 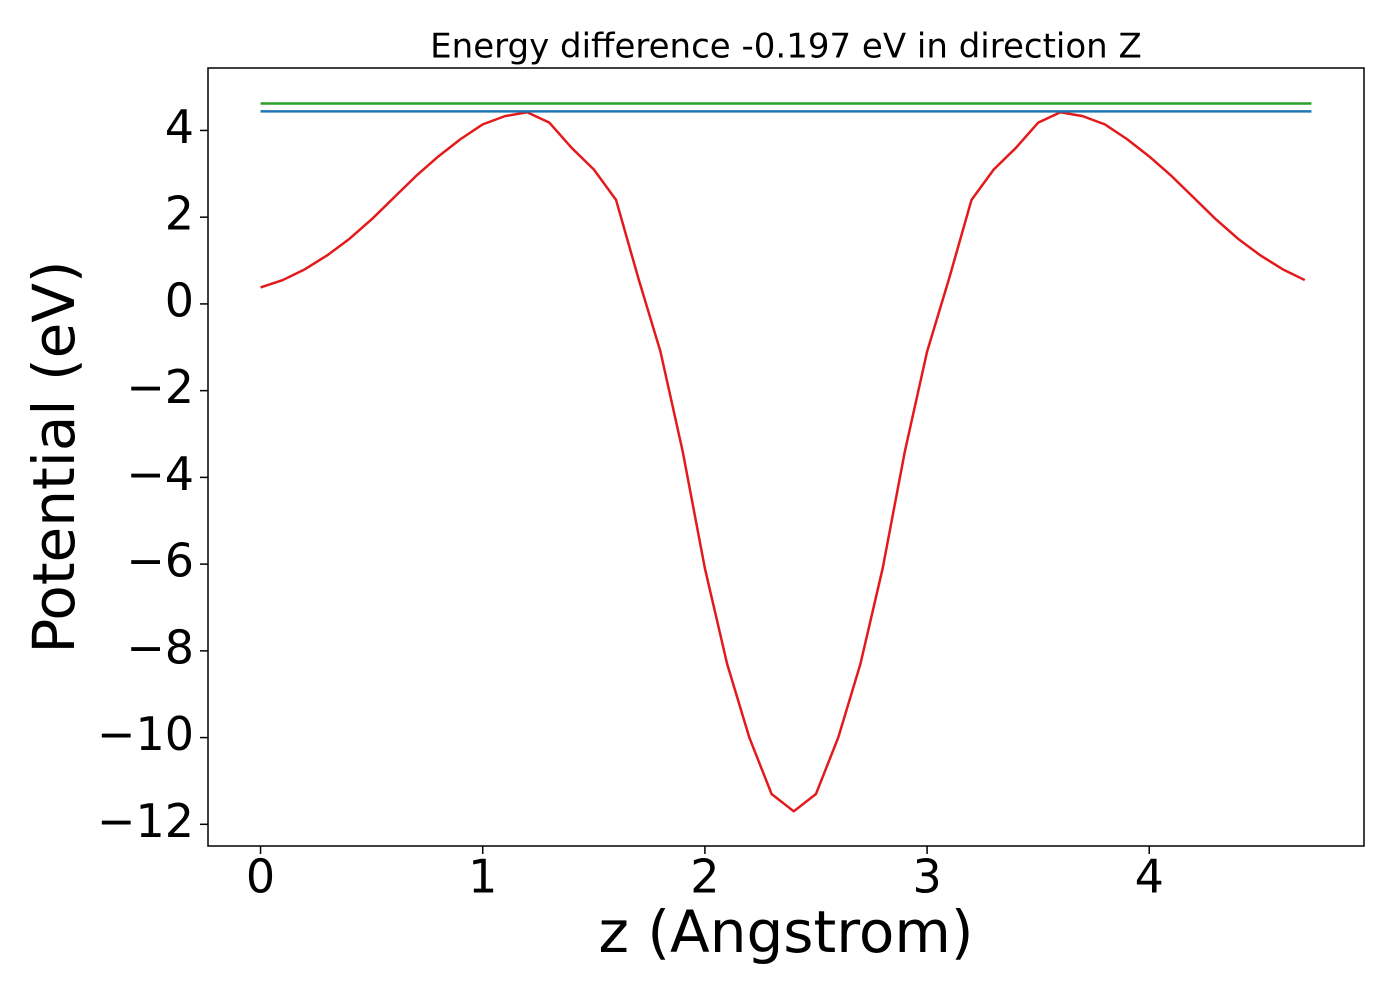 I want to click on x-tick-label: 0, so click(x=260, y=877).